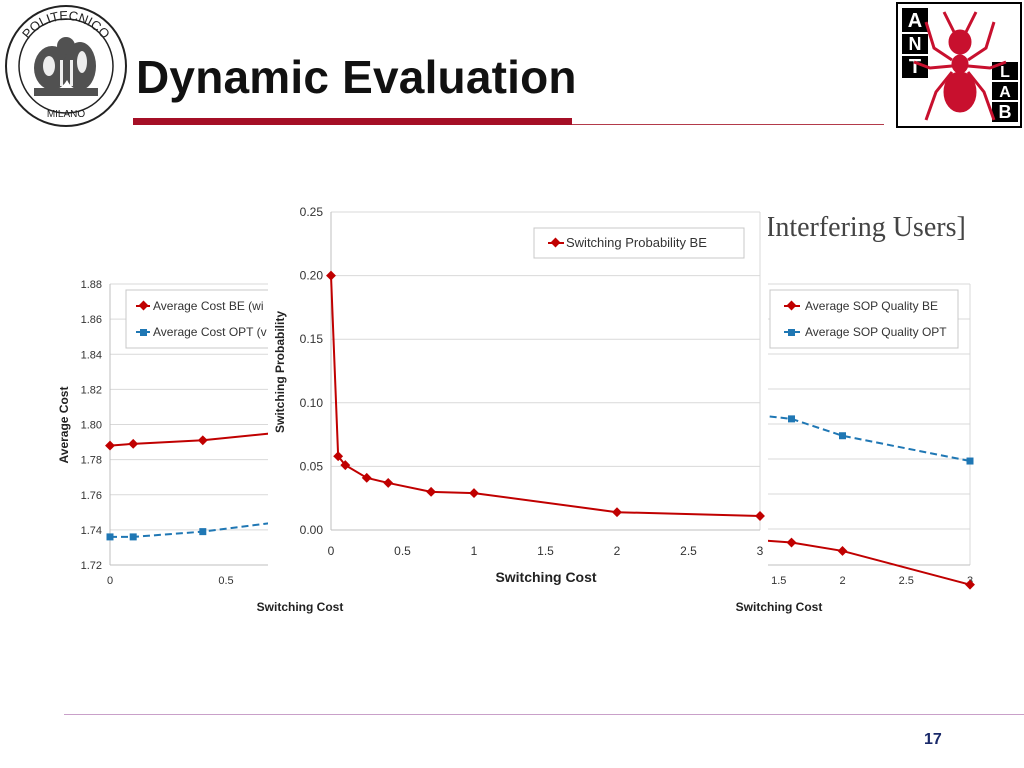  I want to click on ant-icon, so click(960, 66).